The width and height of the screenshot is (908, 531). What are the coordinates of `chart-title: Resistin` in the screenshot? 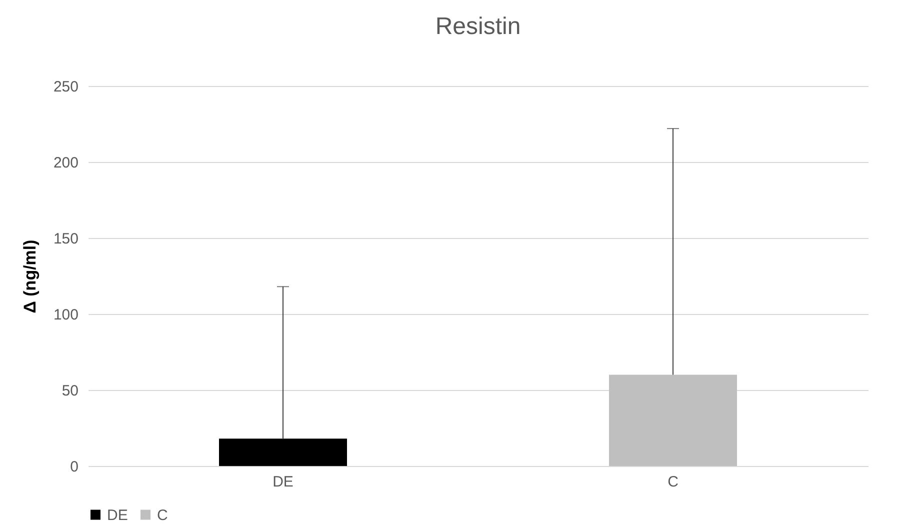 It's located at (478, 26).